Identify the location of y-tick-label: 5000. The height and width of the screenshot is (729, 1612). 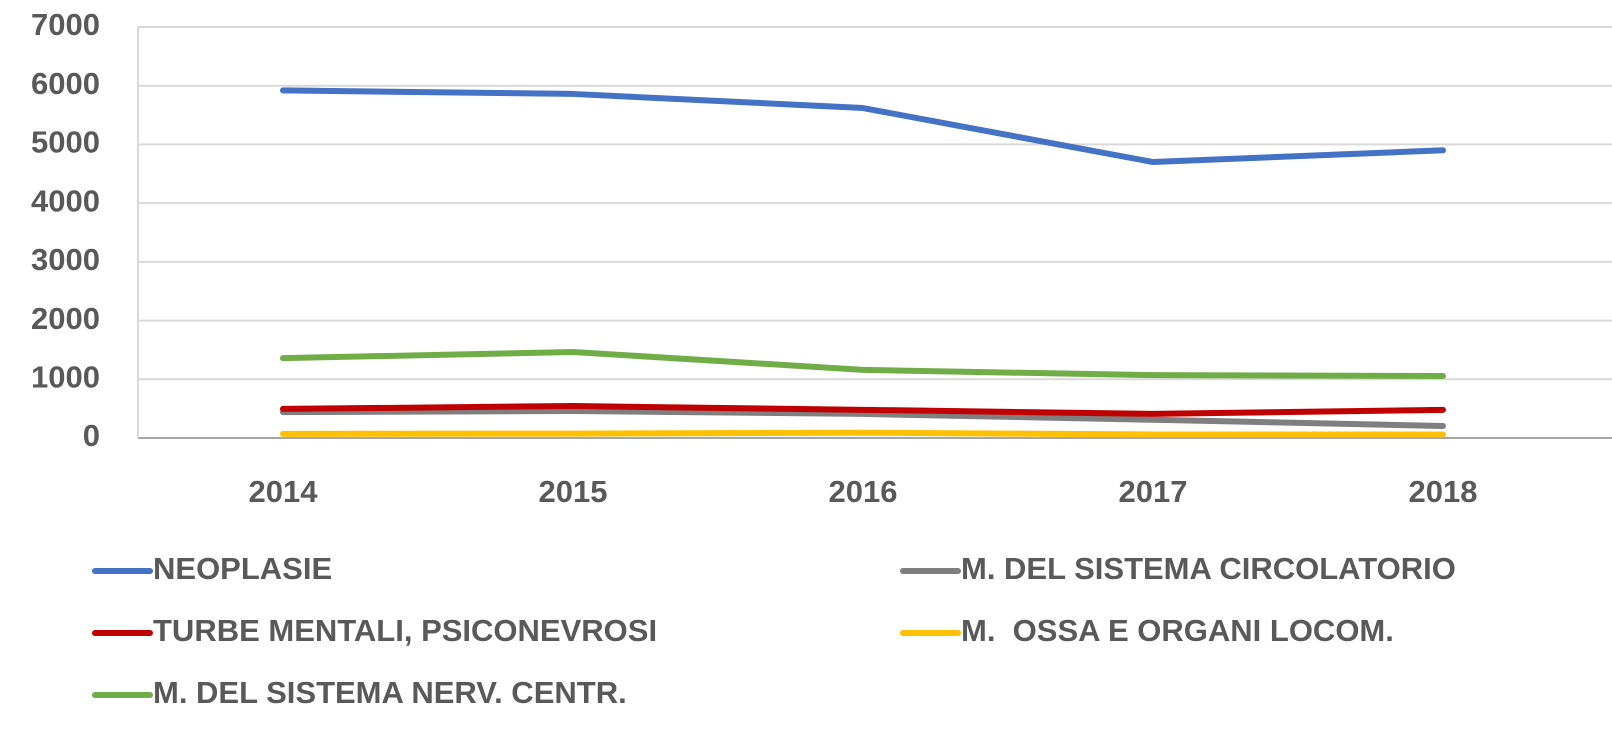
(65, 142).